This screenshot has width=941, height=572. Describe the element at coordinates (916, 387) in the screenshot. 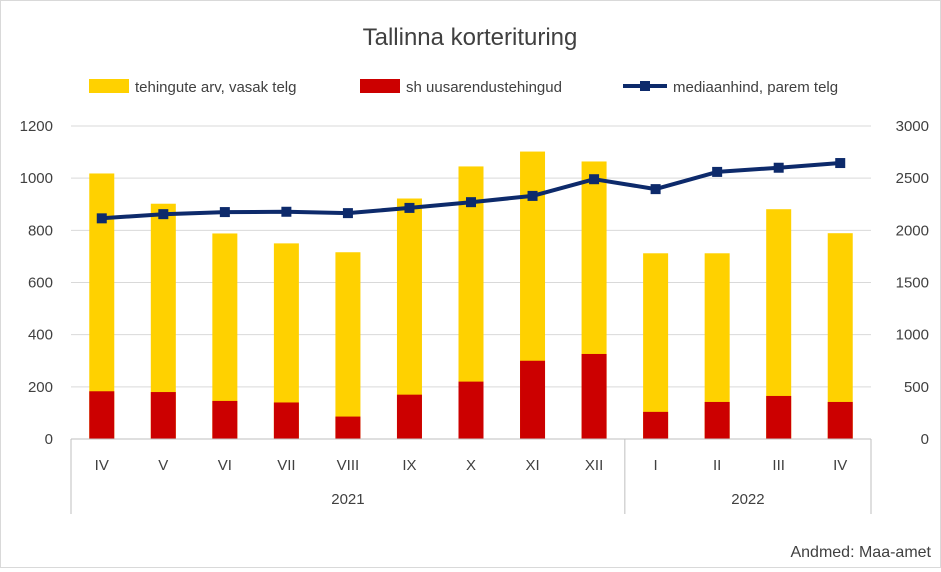

I see `right-tick-label: 500` at that location.